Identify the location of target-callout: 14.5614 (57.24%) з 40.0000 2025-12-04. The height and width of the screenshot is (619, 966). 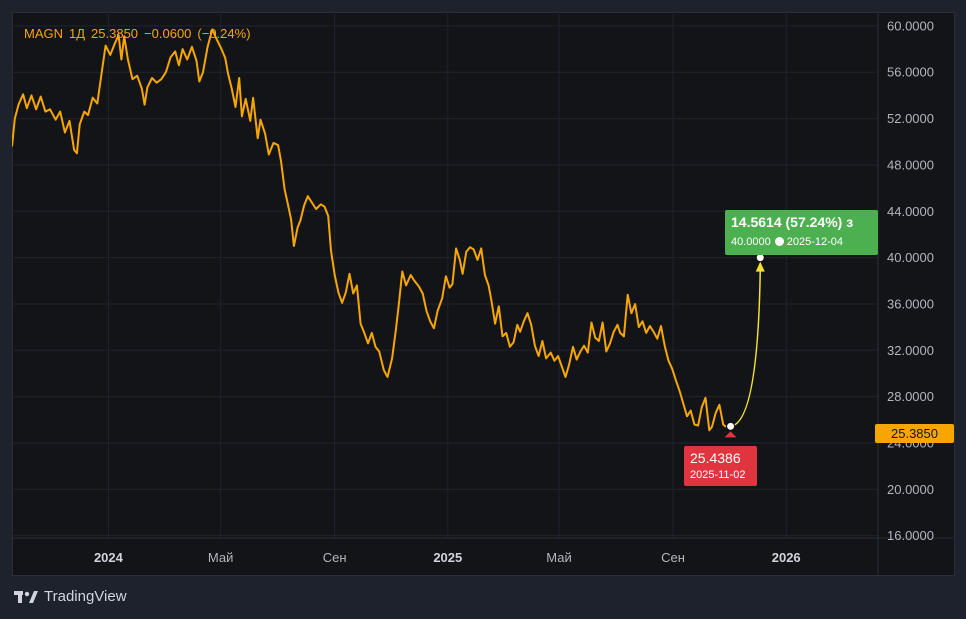
(801, 232).